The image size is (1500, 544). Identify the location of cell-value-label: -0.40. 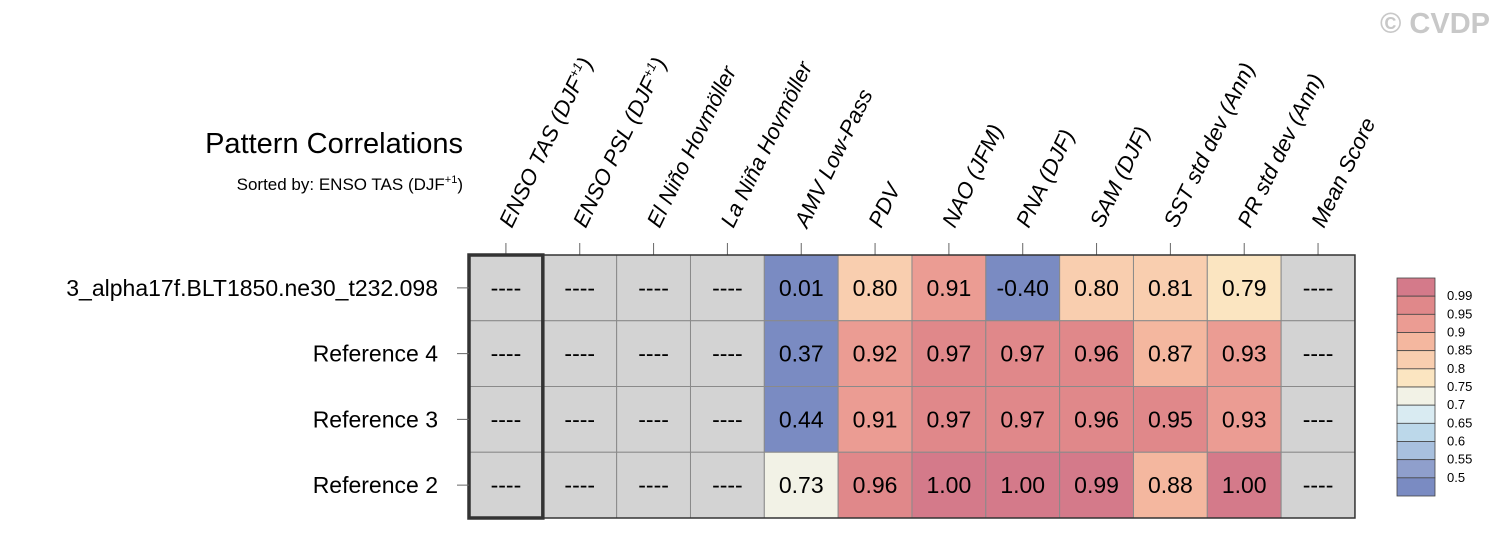
(1023, 288).